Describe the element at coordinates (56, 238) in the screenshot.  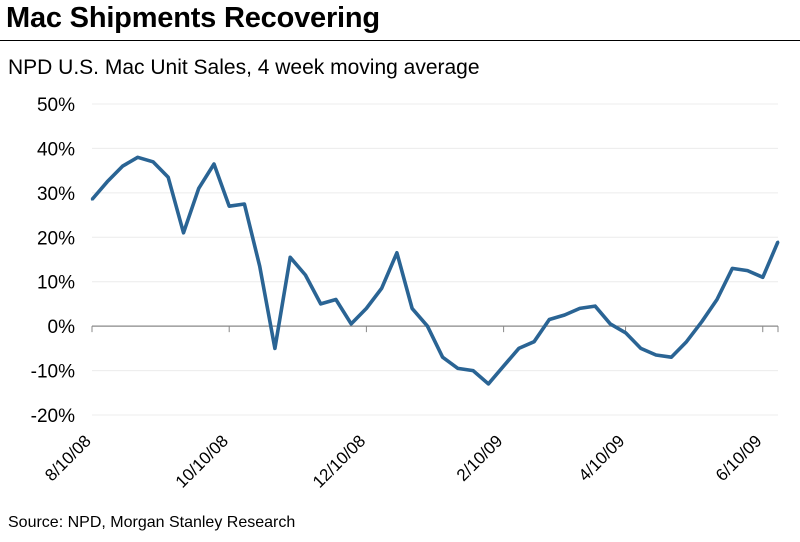
I see `y-tick-label: 20%` at that location.